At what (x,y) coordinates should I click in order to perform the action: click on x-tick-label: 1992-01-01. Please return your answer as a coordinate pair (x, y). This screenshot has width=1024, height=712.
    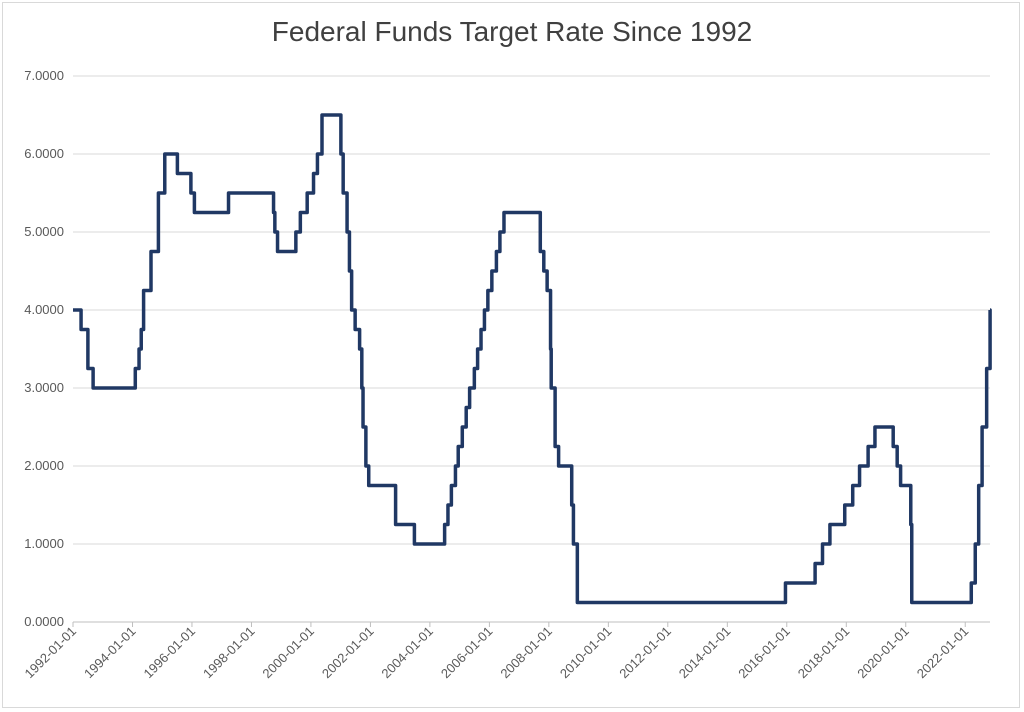
    Looking at the image, I should click on (50, 653).